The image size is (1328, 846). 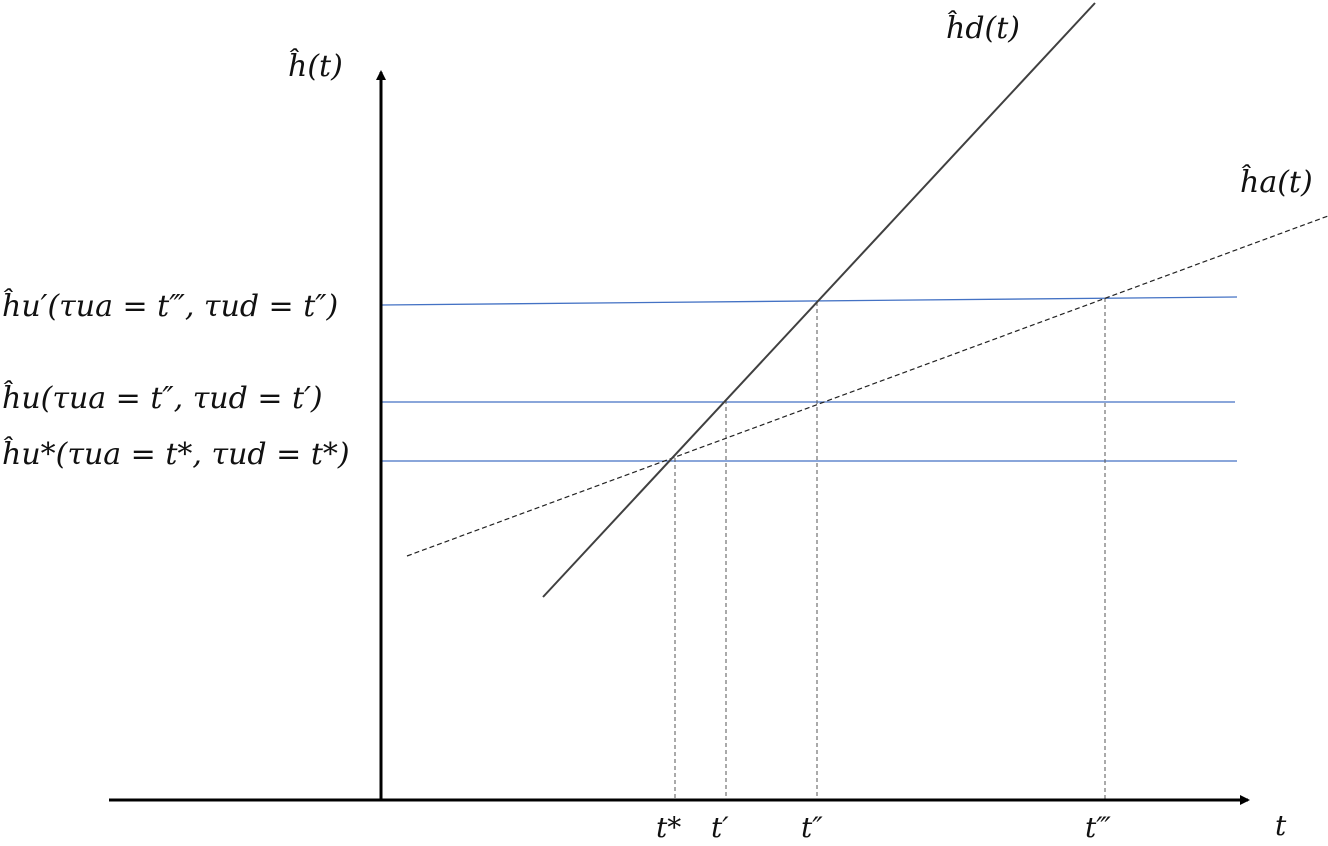 What do you see at coordinates (812, 827) in the screenshot?
I see `tick-label-t-dprime: t″` at bounding box center [812, 827].